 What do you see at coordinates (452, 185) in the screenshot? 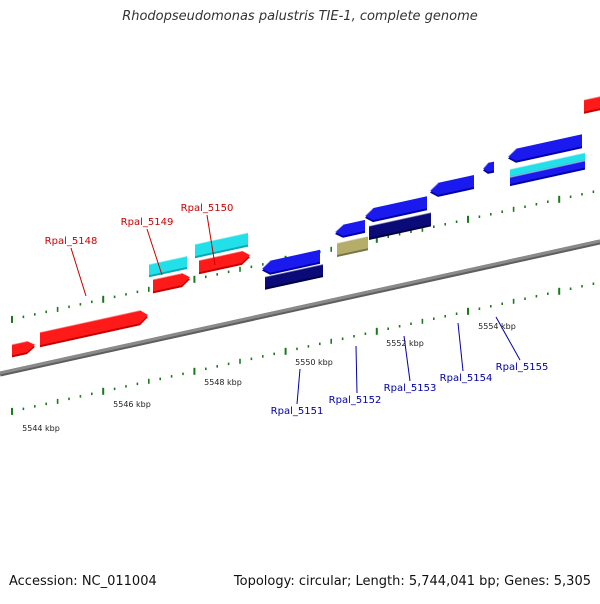
I see `gene-rpal-5154-arrow` at bounding box center [452, 185].